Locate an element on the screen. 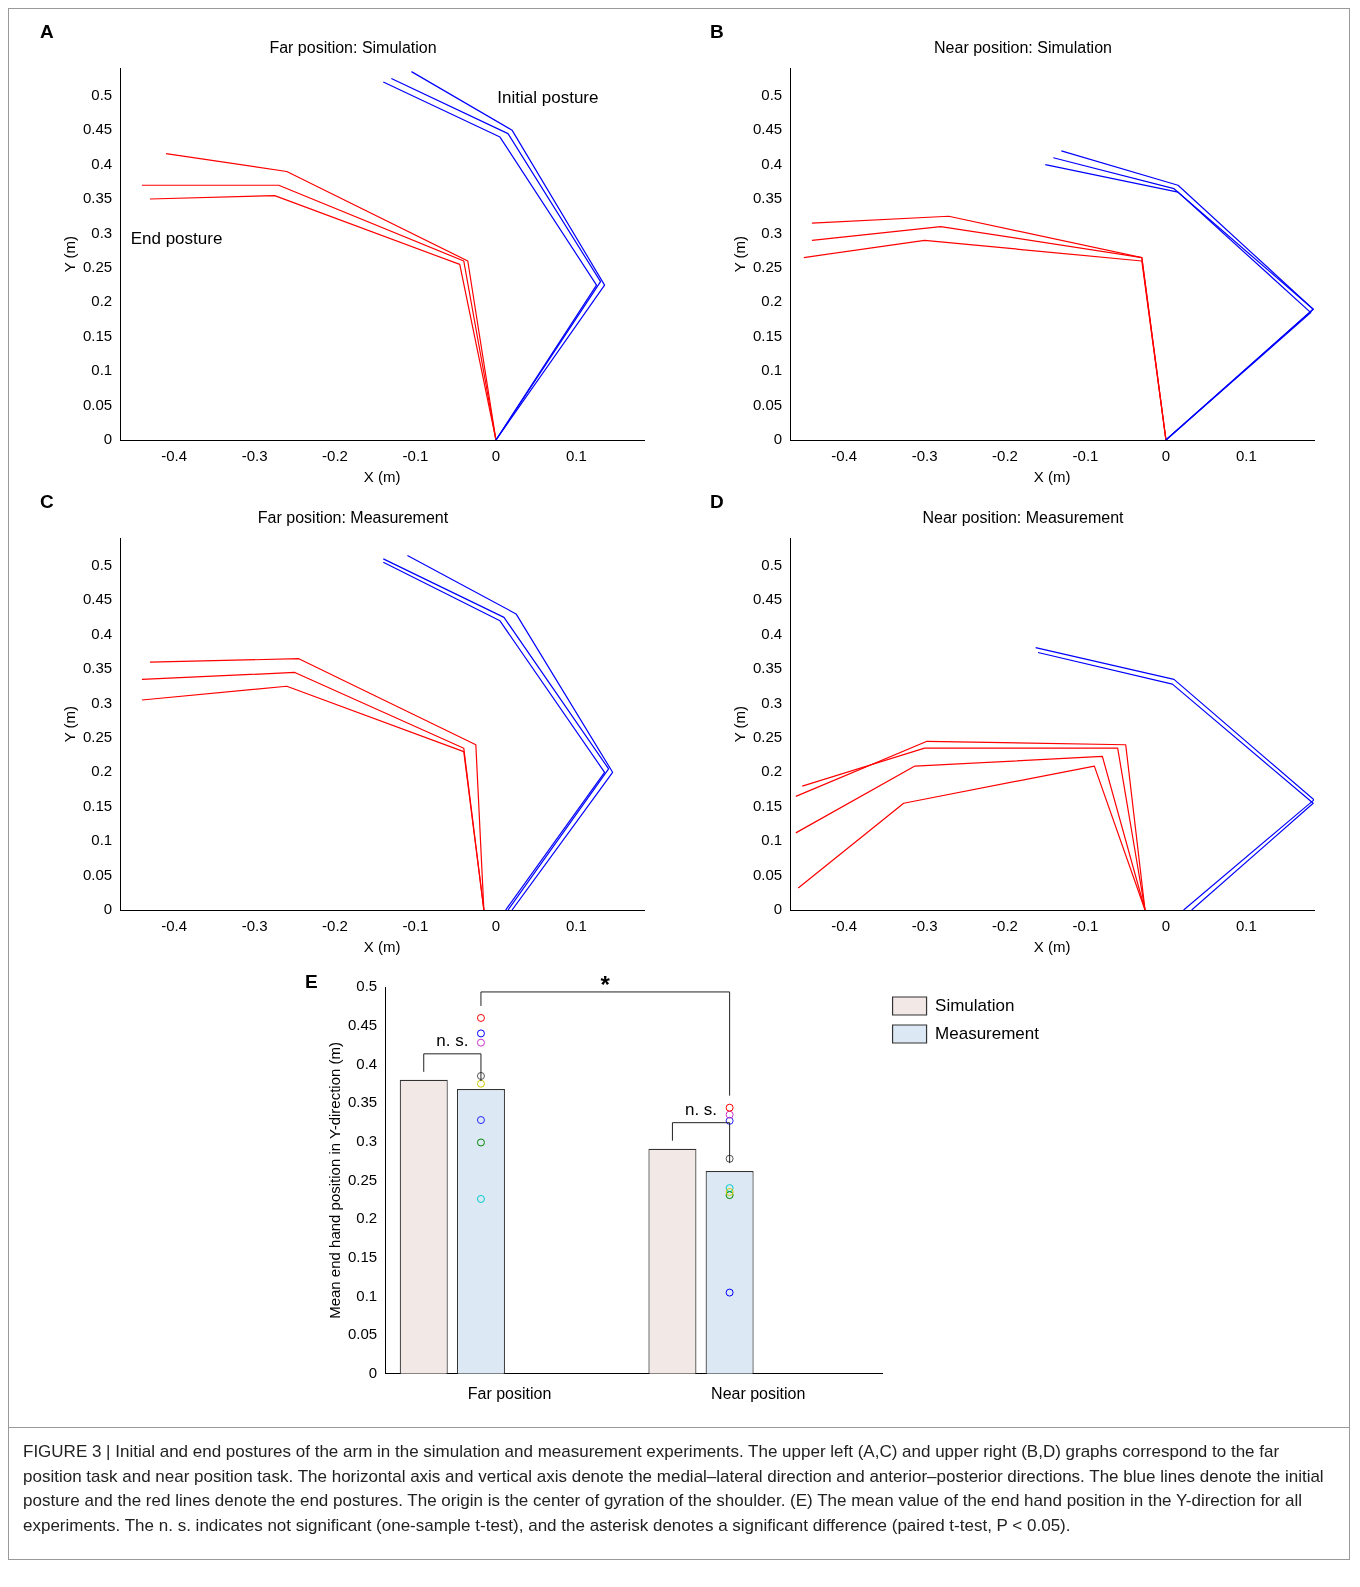  chart-title: Far position: Measurement is located at coordinates (353, 518).